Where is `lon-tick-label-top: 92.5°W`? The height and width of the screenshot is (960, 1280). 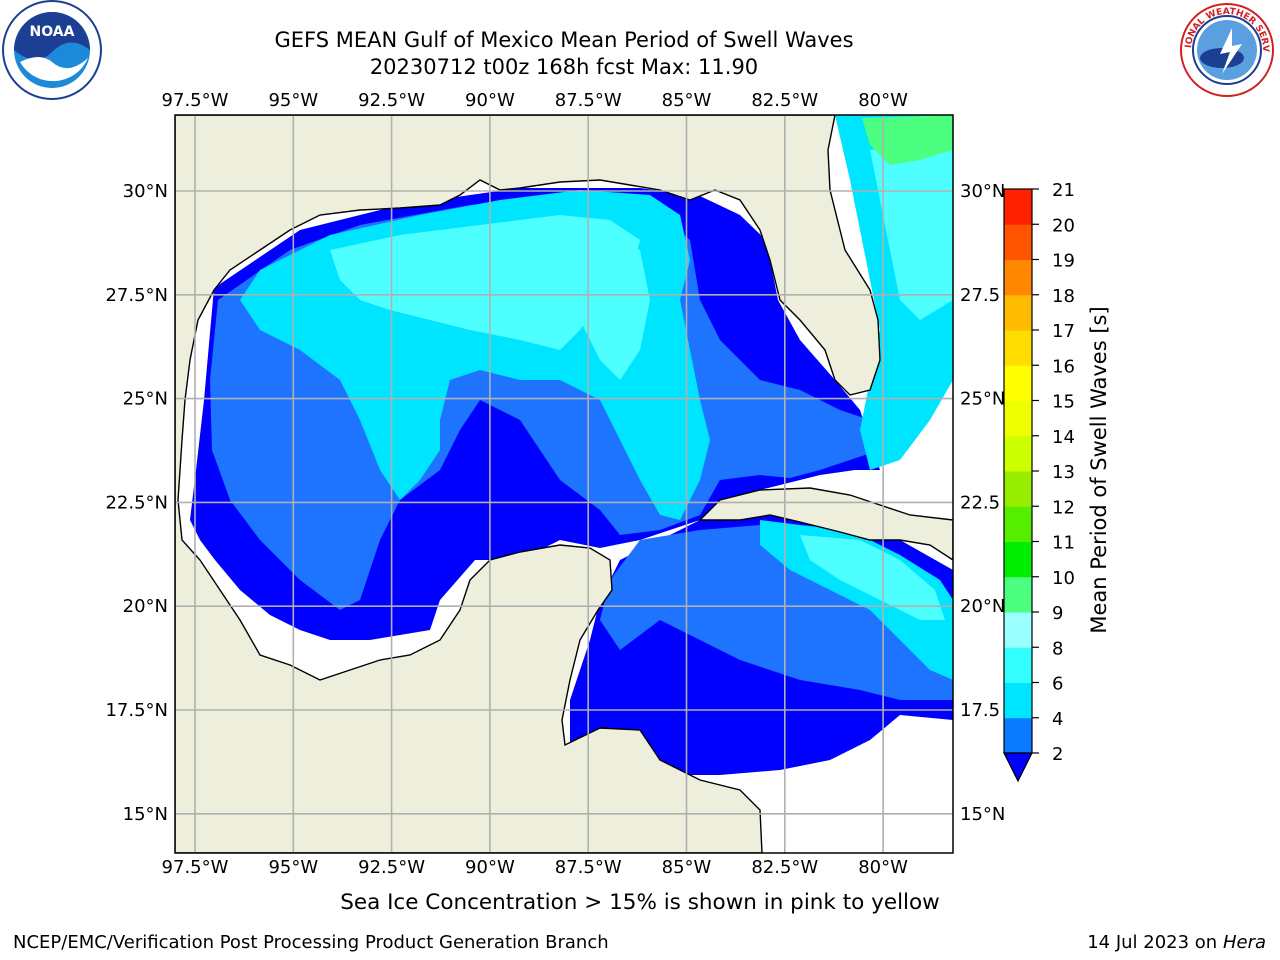
lon-tick-label-top: 92.5°W is located at coordinates (391, 100).